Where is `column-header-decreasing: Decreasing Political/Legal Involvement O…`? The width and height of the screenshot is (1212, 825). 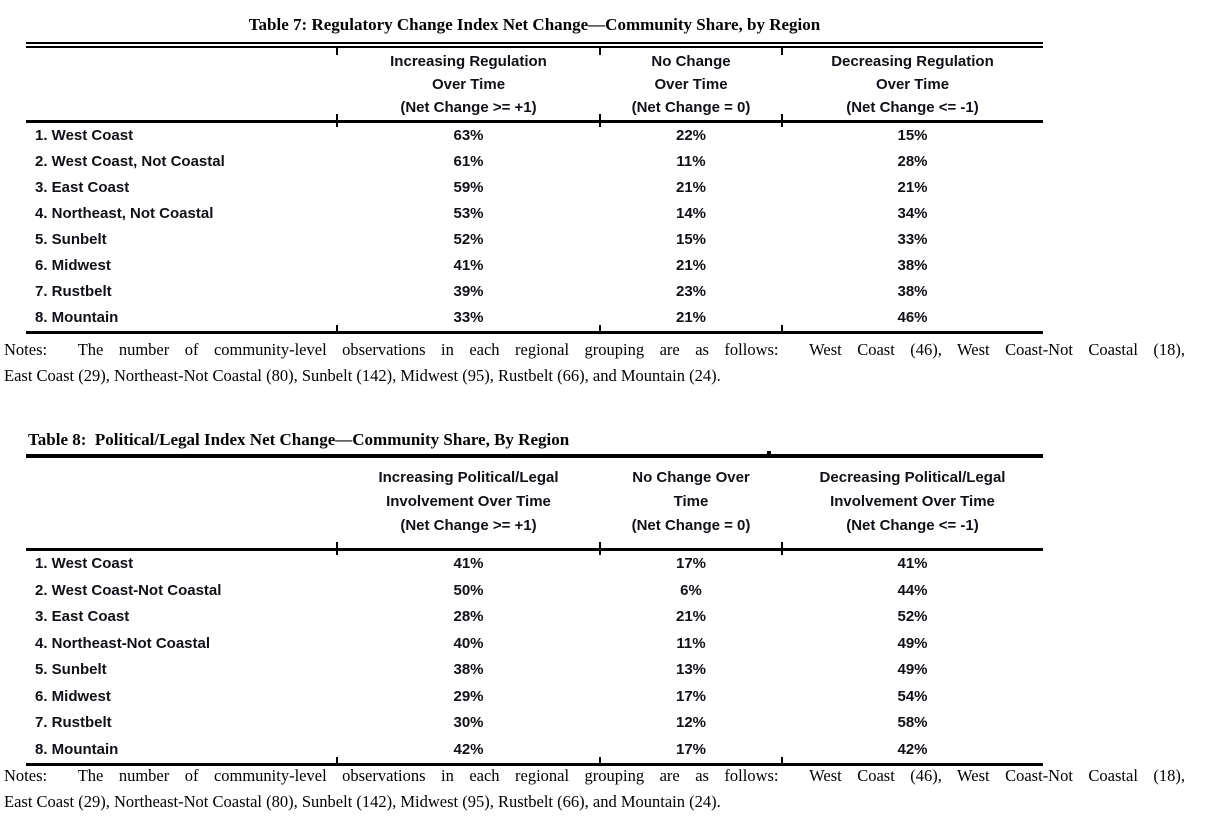
column-header-decreasing: Decreasing Political/Legal Involvement O… is located at coordinates (912, 503).